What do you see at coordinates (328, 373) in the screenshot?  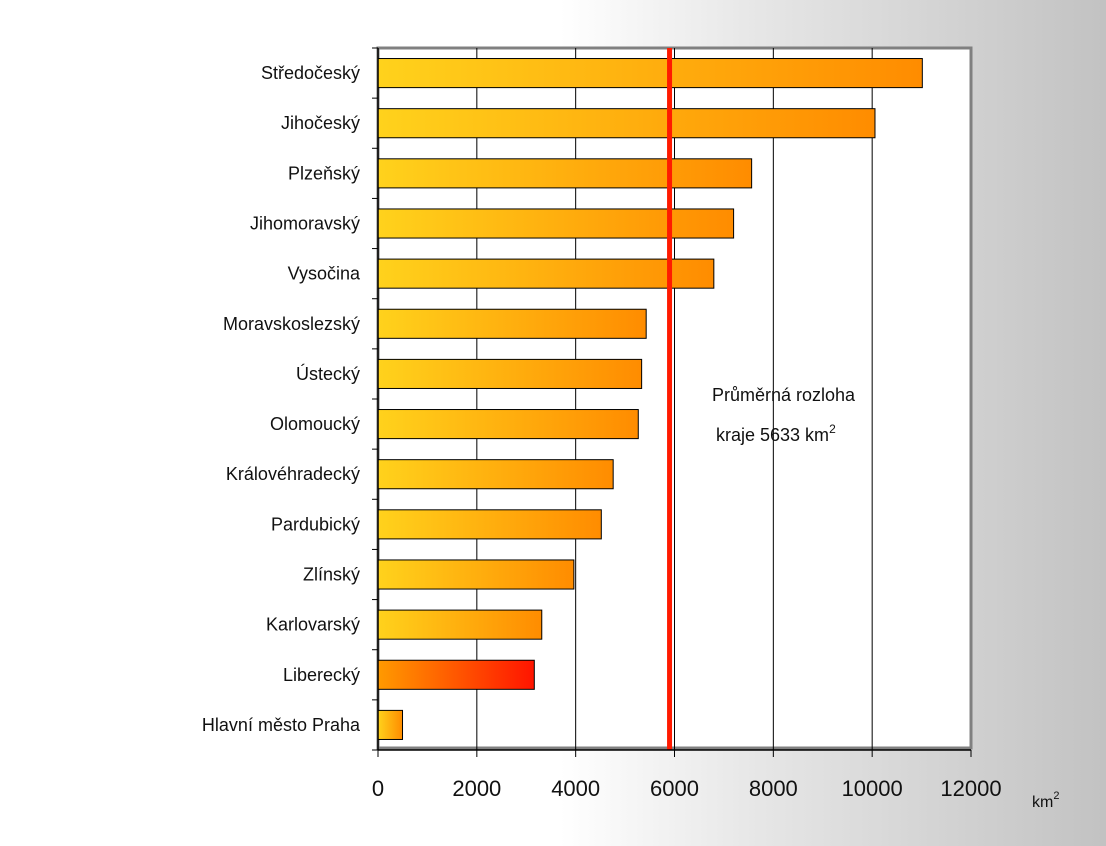 I see `category-label: Ústecký` at bounding box center [328, 373].